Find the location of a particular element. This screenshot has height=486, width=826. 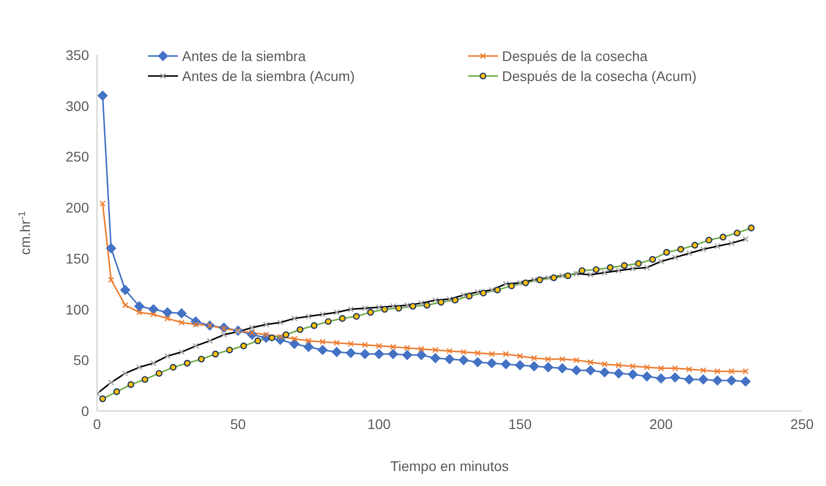

x-tick-label: 150 is located at coordinates (520, 424).